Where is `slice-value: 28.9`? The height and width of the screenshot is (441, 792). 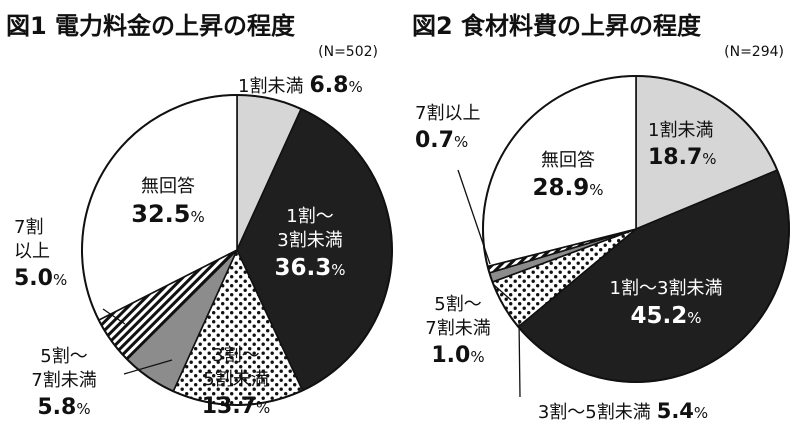 slice-value: 28.9 is located at coordinates (560, 188).